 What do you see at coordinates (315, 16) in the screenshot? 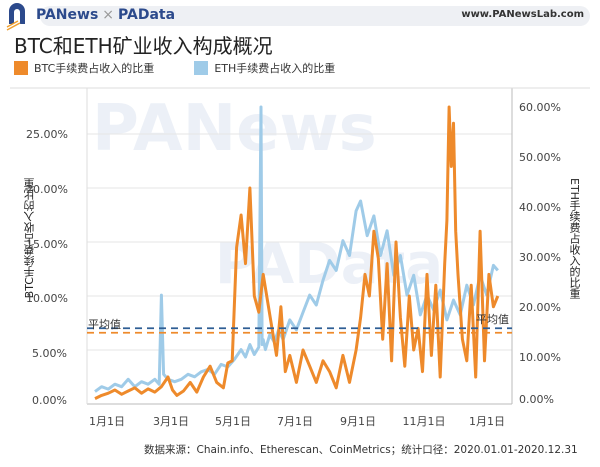
I see `header-bar` at bounding box center [315, 16].